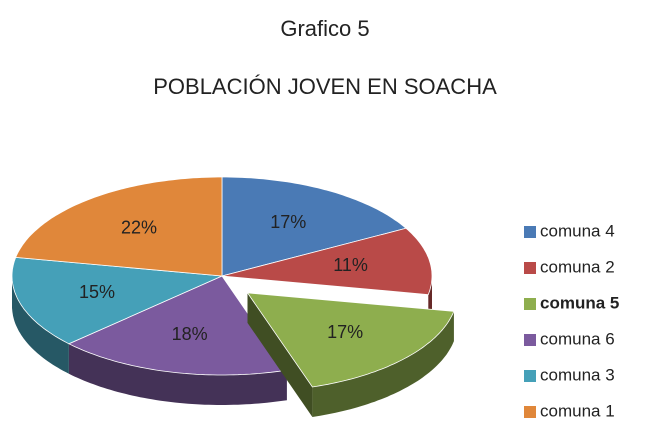  Describe the element at coordinates (280, 355) in the screenshot. I see `pie-slice-edge` at that location.